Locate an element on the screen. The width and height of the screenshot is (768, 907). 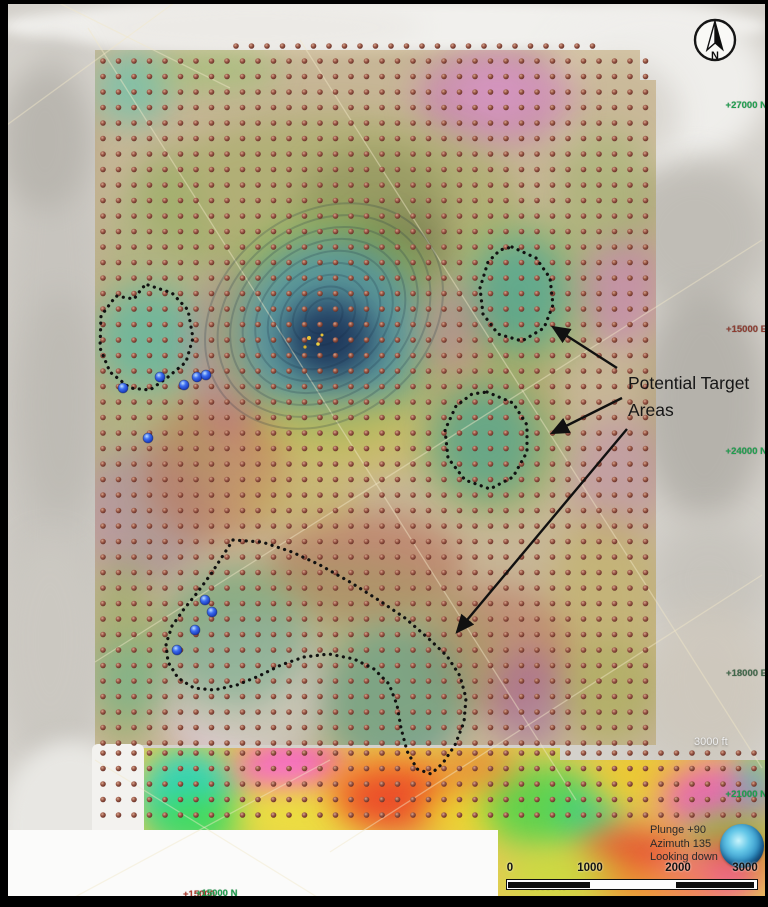
terrain-shade is located at coordinates (704, 405).